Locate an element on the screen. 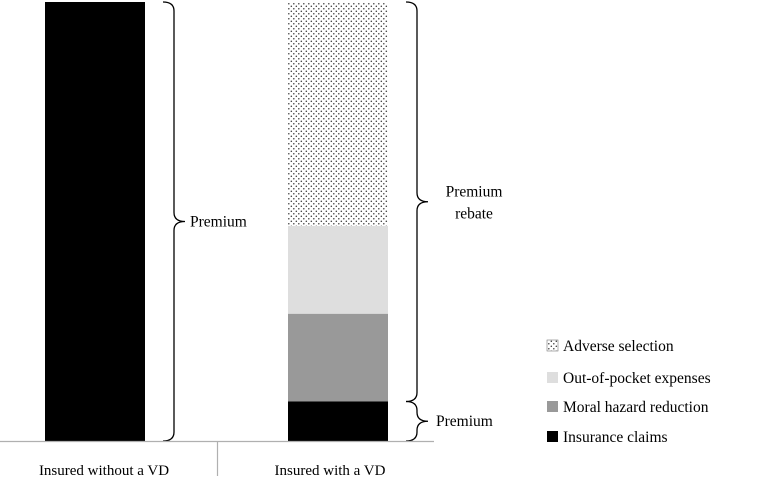 Image resolution: width=761 pixels, height=482 pixels. legend-item-adverse-selection: Adverse selection is located at coordinates (610, 346).